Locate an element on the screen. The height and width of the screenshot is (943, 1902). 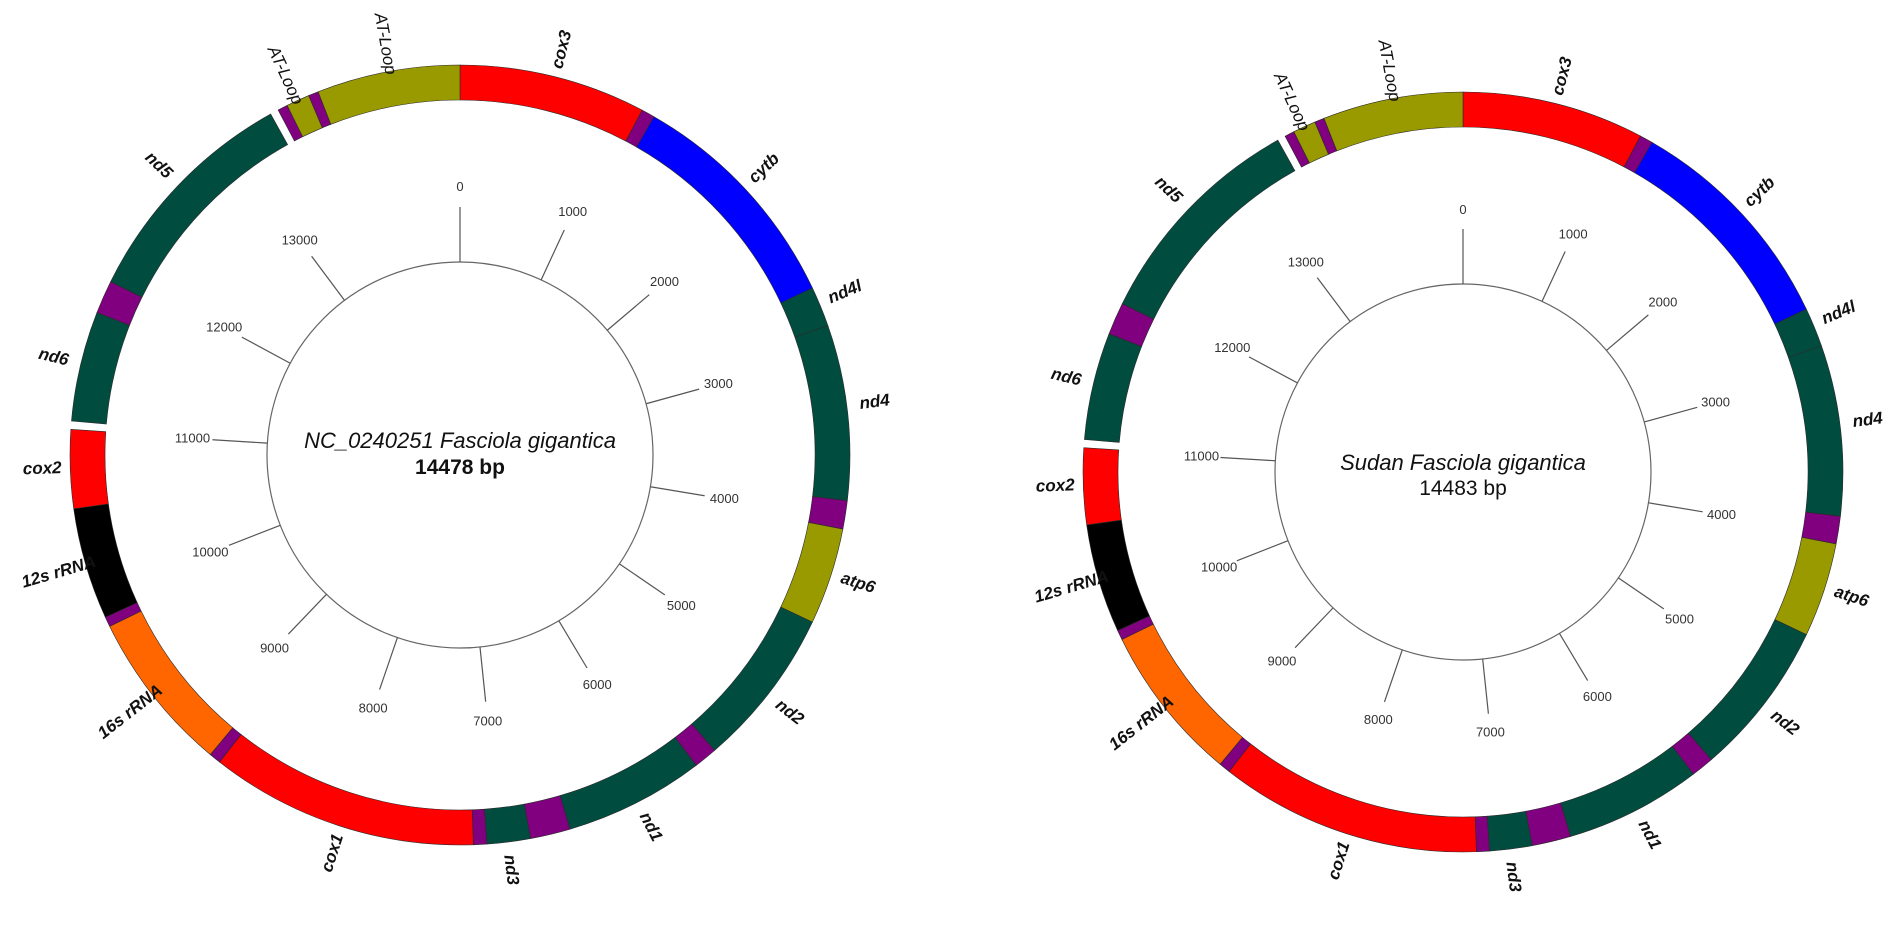
gene-label-nd4l: nd4l is located at coordinates (845, 292).